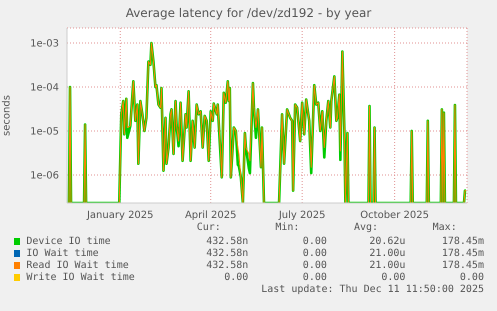 This screenshot has width=497, height=311. What do you see at coordinates (387, 241) in the screenshot?
I see `text: 20.62u` at bounding box center [387, 241].